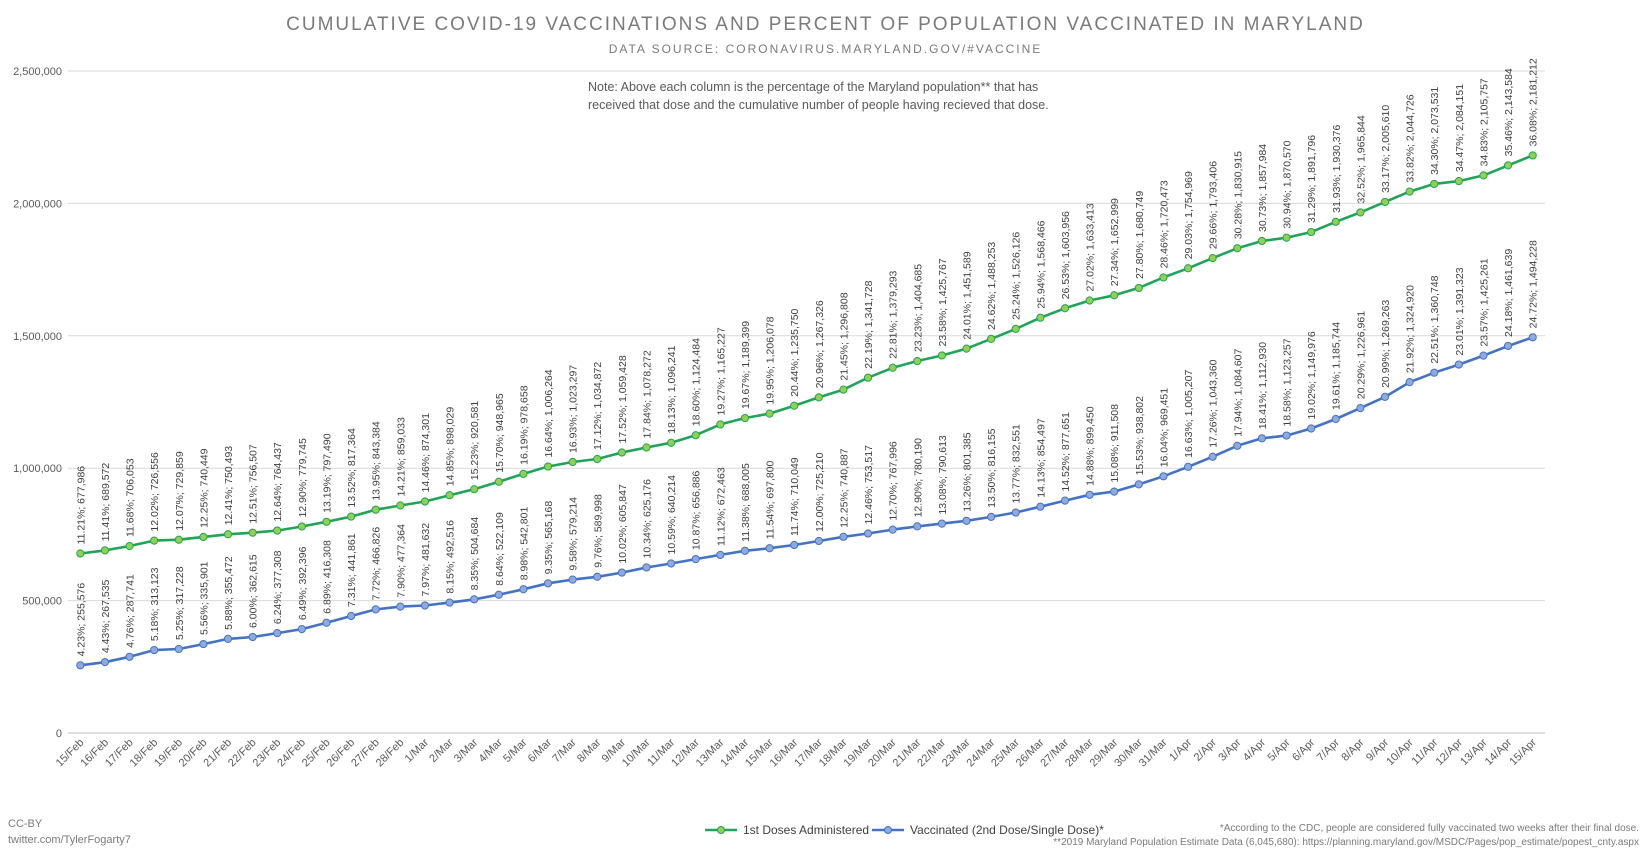 The height and width of the screenshot is (853, 1651). What do you see at coordinates (968, 295) in the screenshot?
I see `data-label-first-dose: 24.01%; 1,451,589` at bounding box center [968, 295].